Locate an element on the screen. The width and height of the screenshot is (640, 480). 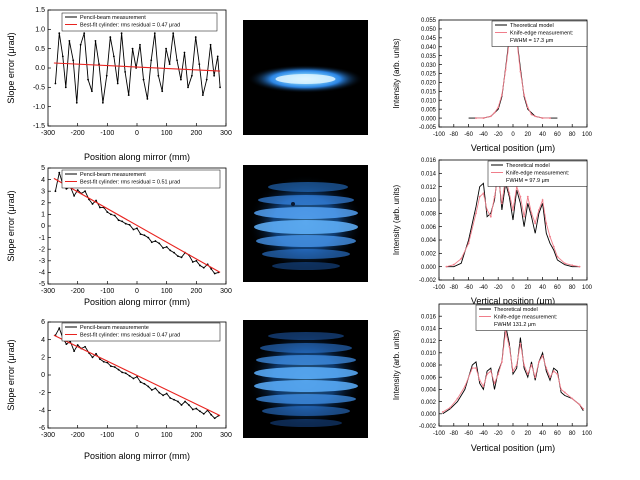
x-tick-label: -80 is located at coordinates (453, 434).